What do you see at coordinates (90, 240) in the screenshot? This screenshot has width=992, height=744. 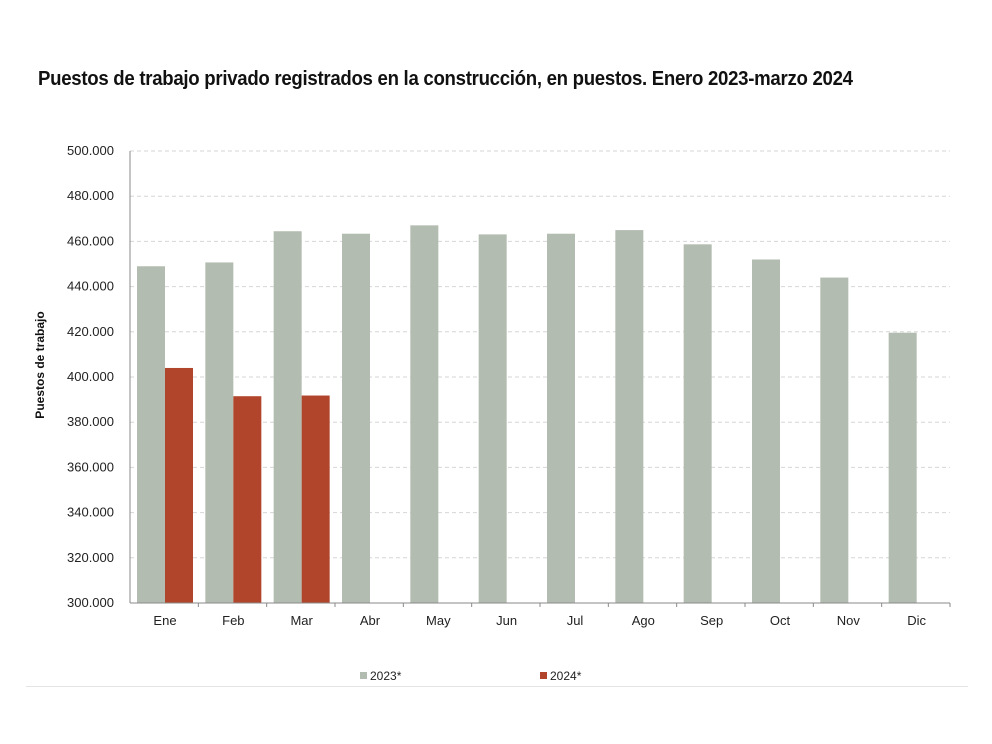 I see `y-tick-label: 460.000` at bounding box center [90, 240].